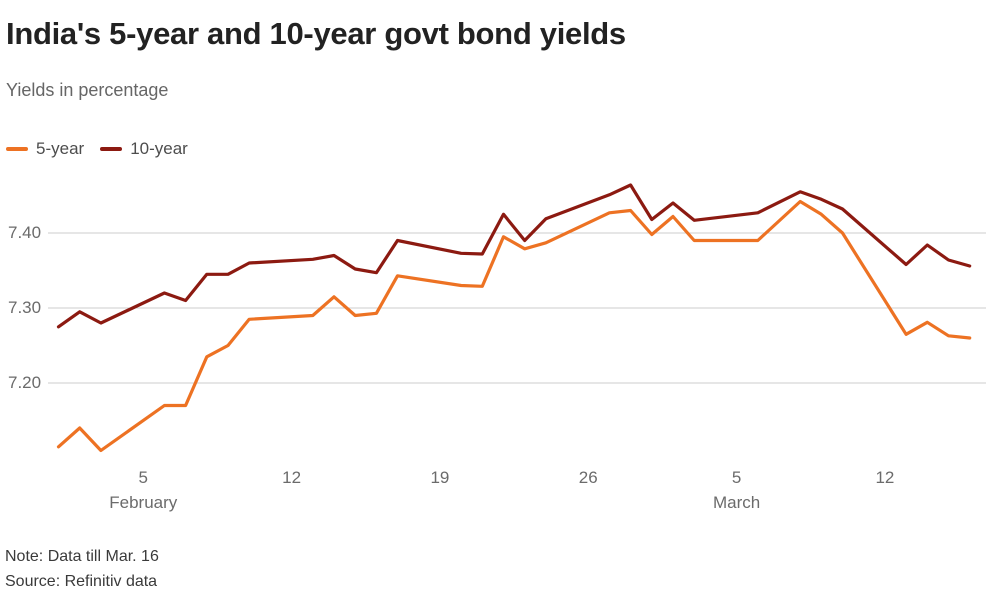 This screenshot has height=600, width=990. I want to click on x-axis-tick-5-12: 12, so click(885, 477).